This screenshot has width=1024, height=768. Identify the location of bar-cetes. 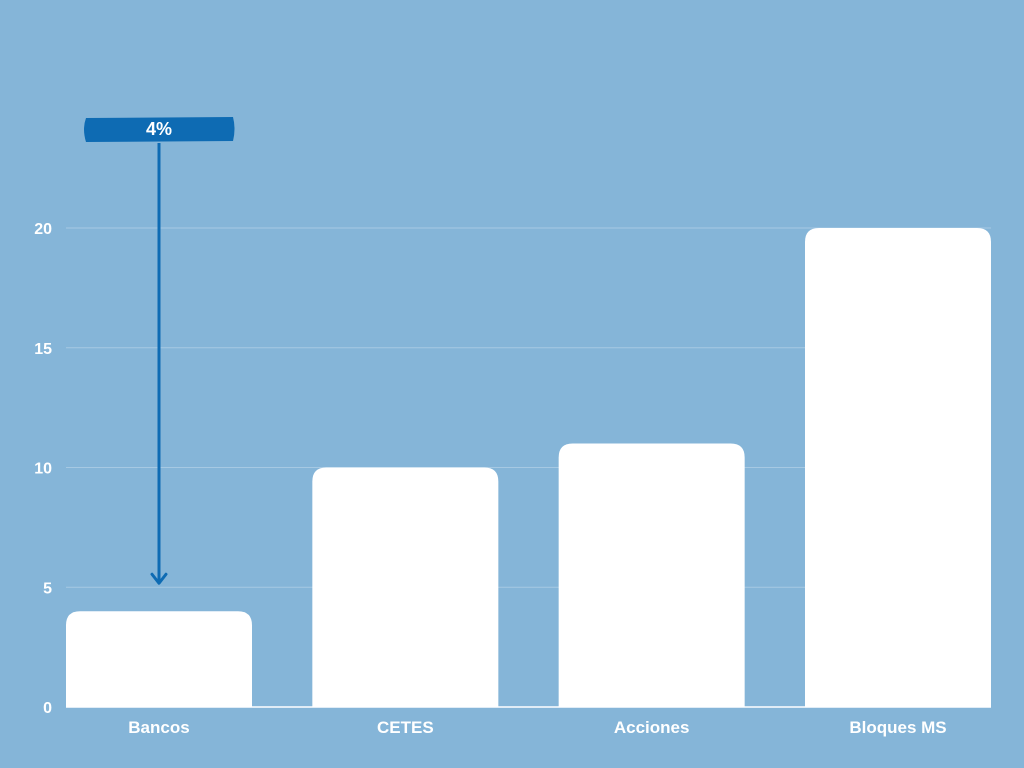
(405, 587).